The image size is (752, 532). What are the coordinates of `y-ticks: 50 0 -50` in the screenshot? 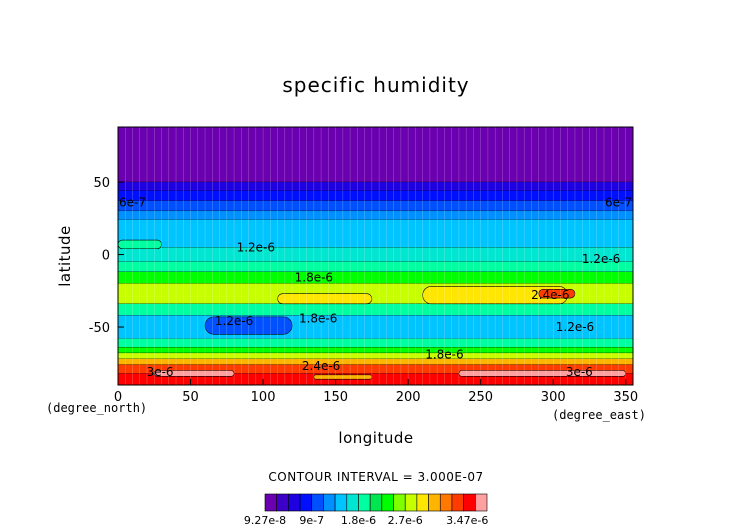 It's located at (106, 256).